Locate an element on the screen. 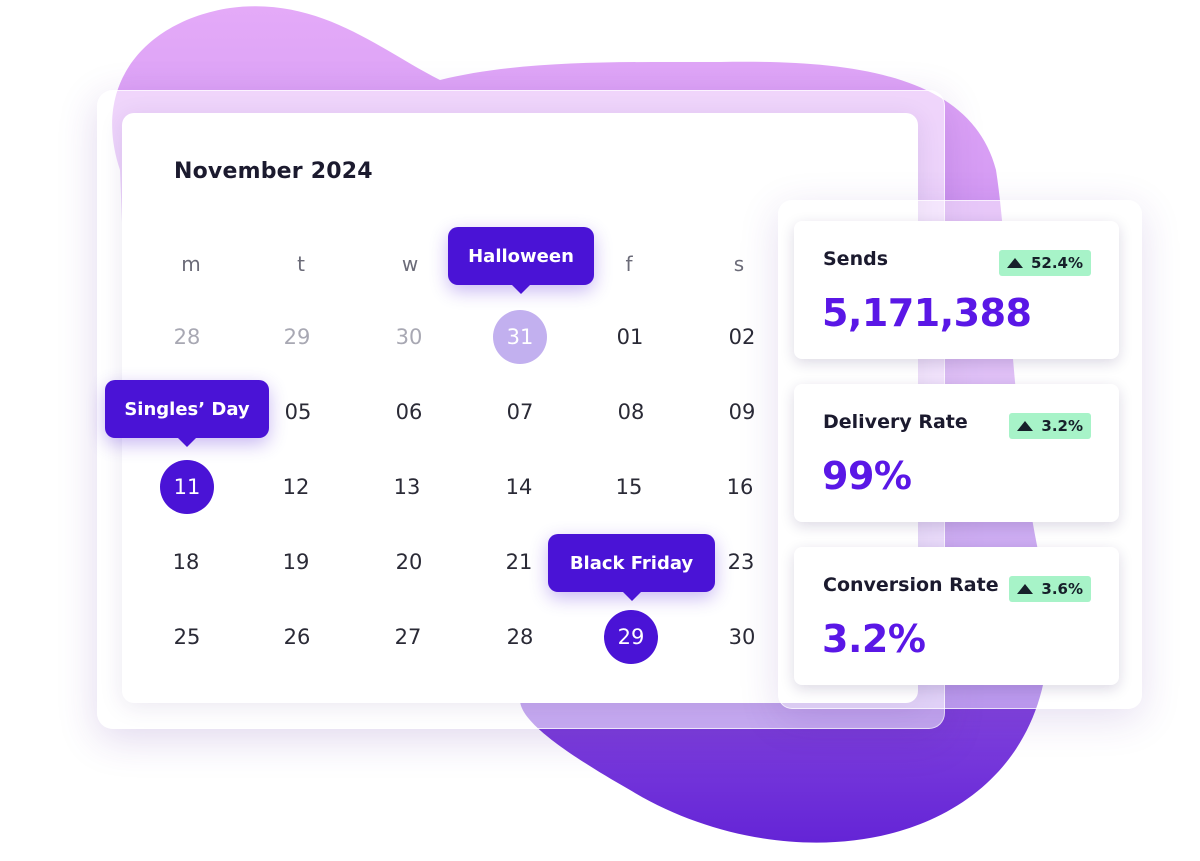  weekday-label: t is located at coordinates (301, 264).